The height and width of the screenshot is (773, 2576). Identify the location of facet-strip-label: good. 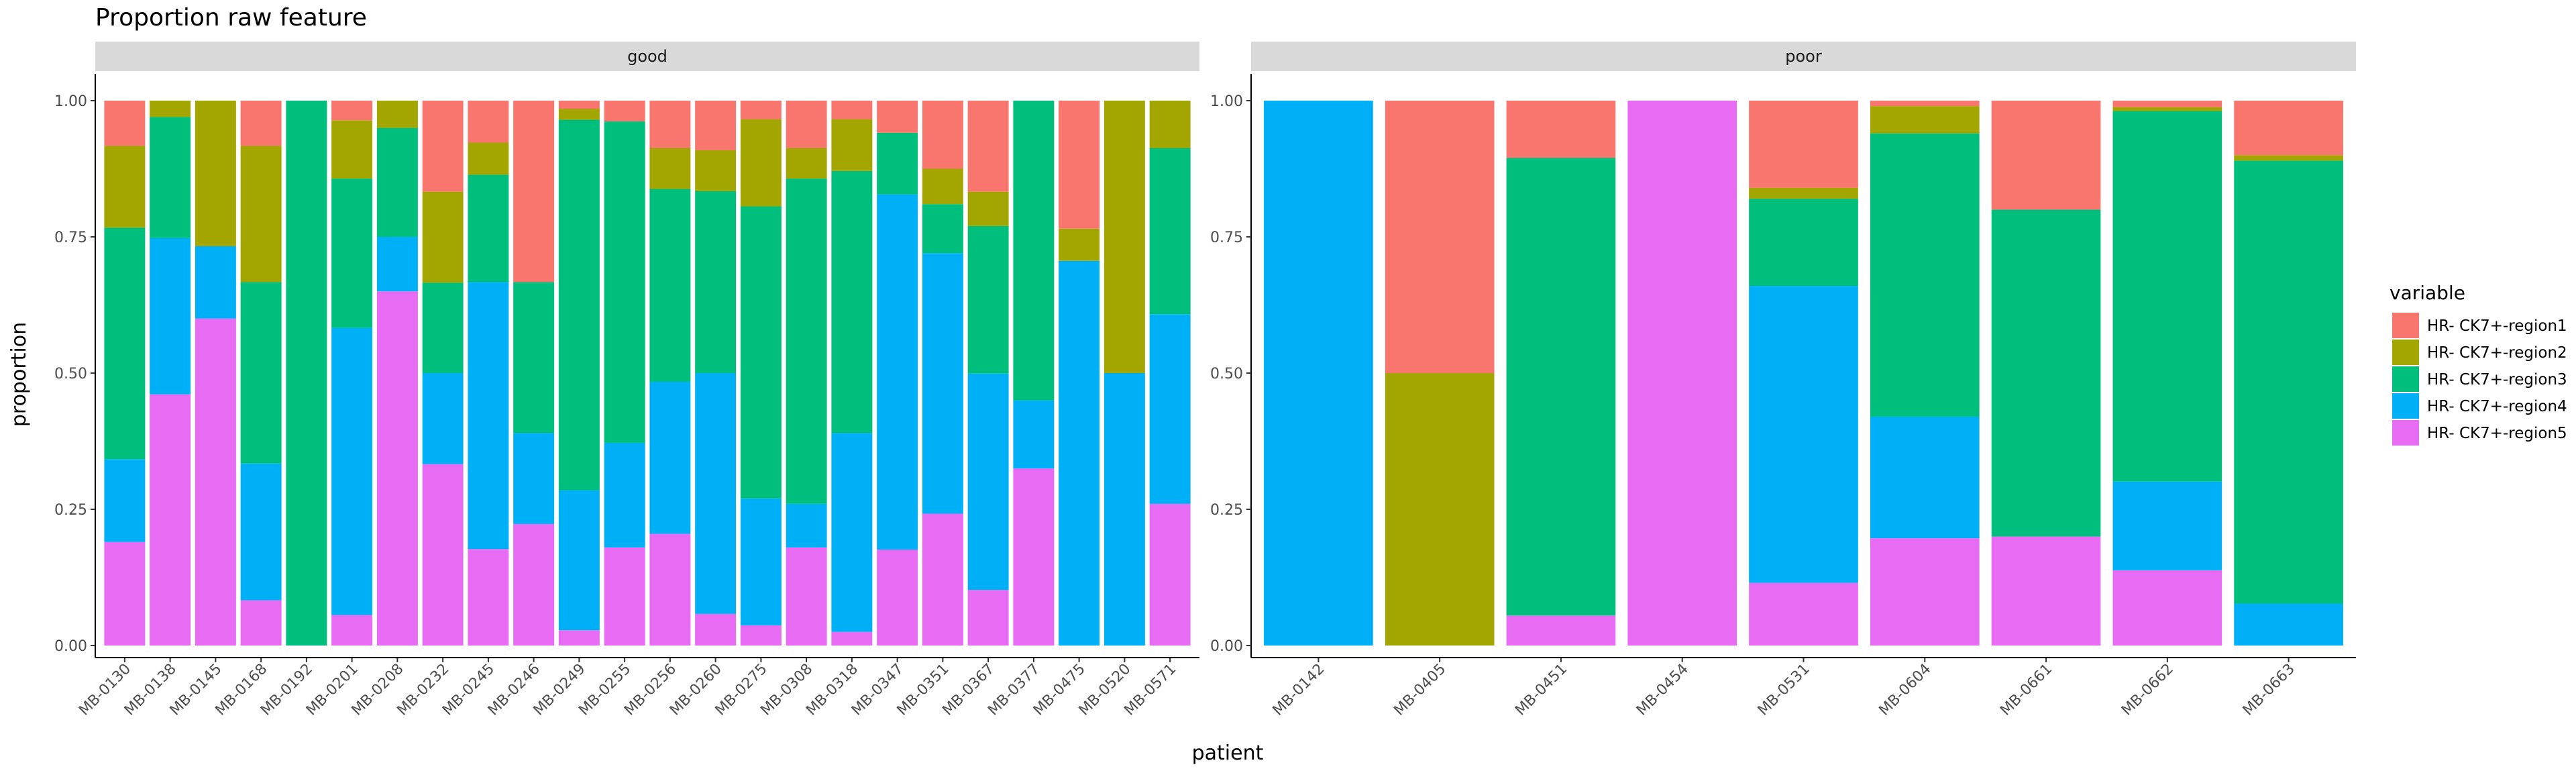
(647, 56).